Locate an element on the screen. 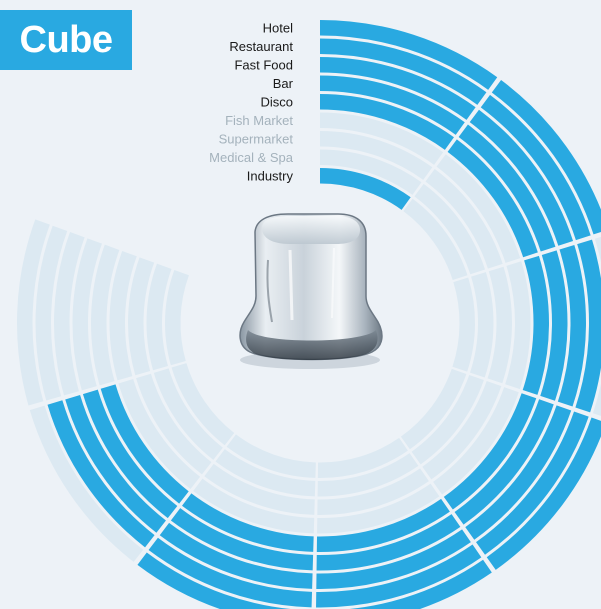  ring-label: Supermarket is located at coordinates (256, 139).